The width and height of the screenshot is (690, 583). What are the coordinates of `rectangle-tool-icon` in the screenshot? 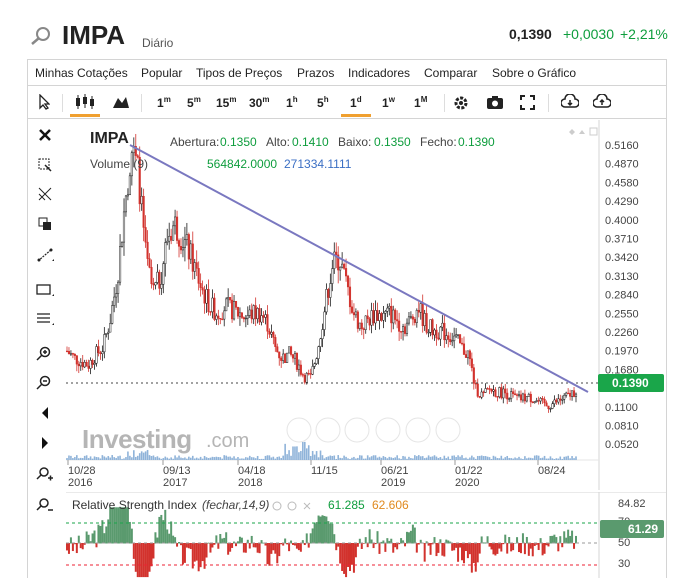 It's located at (45, 290).